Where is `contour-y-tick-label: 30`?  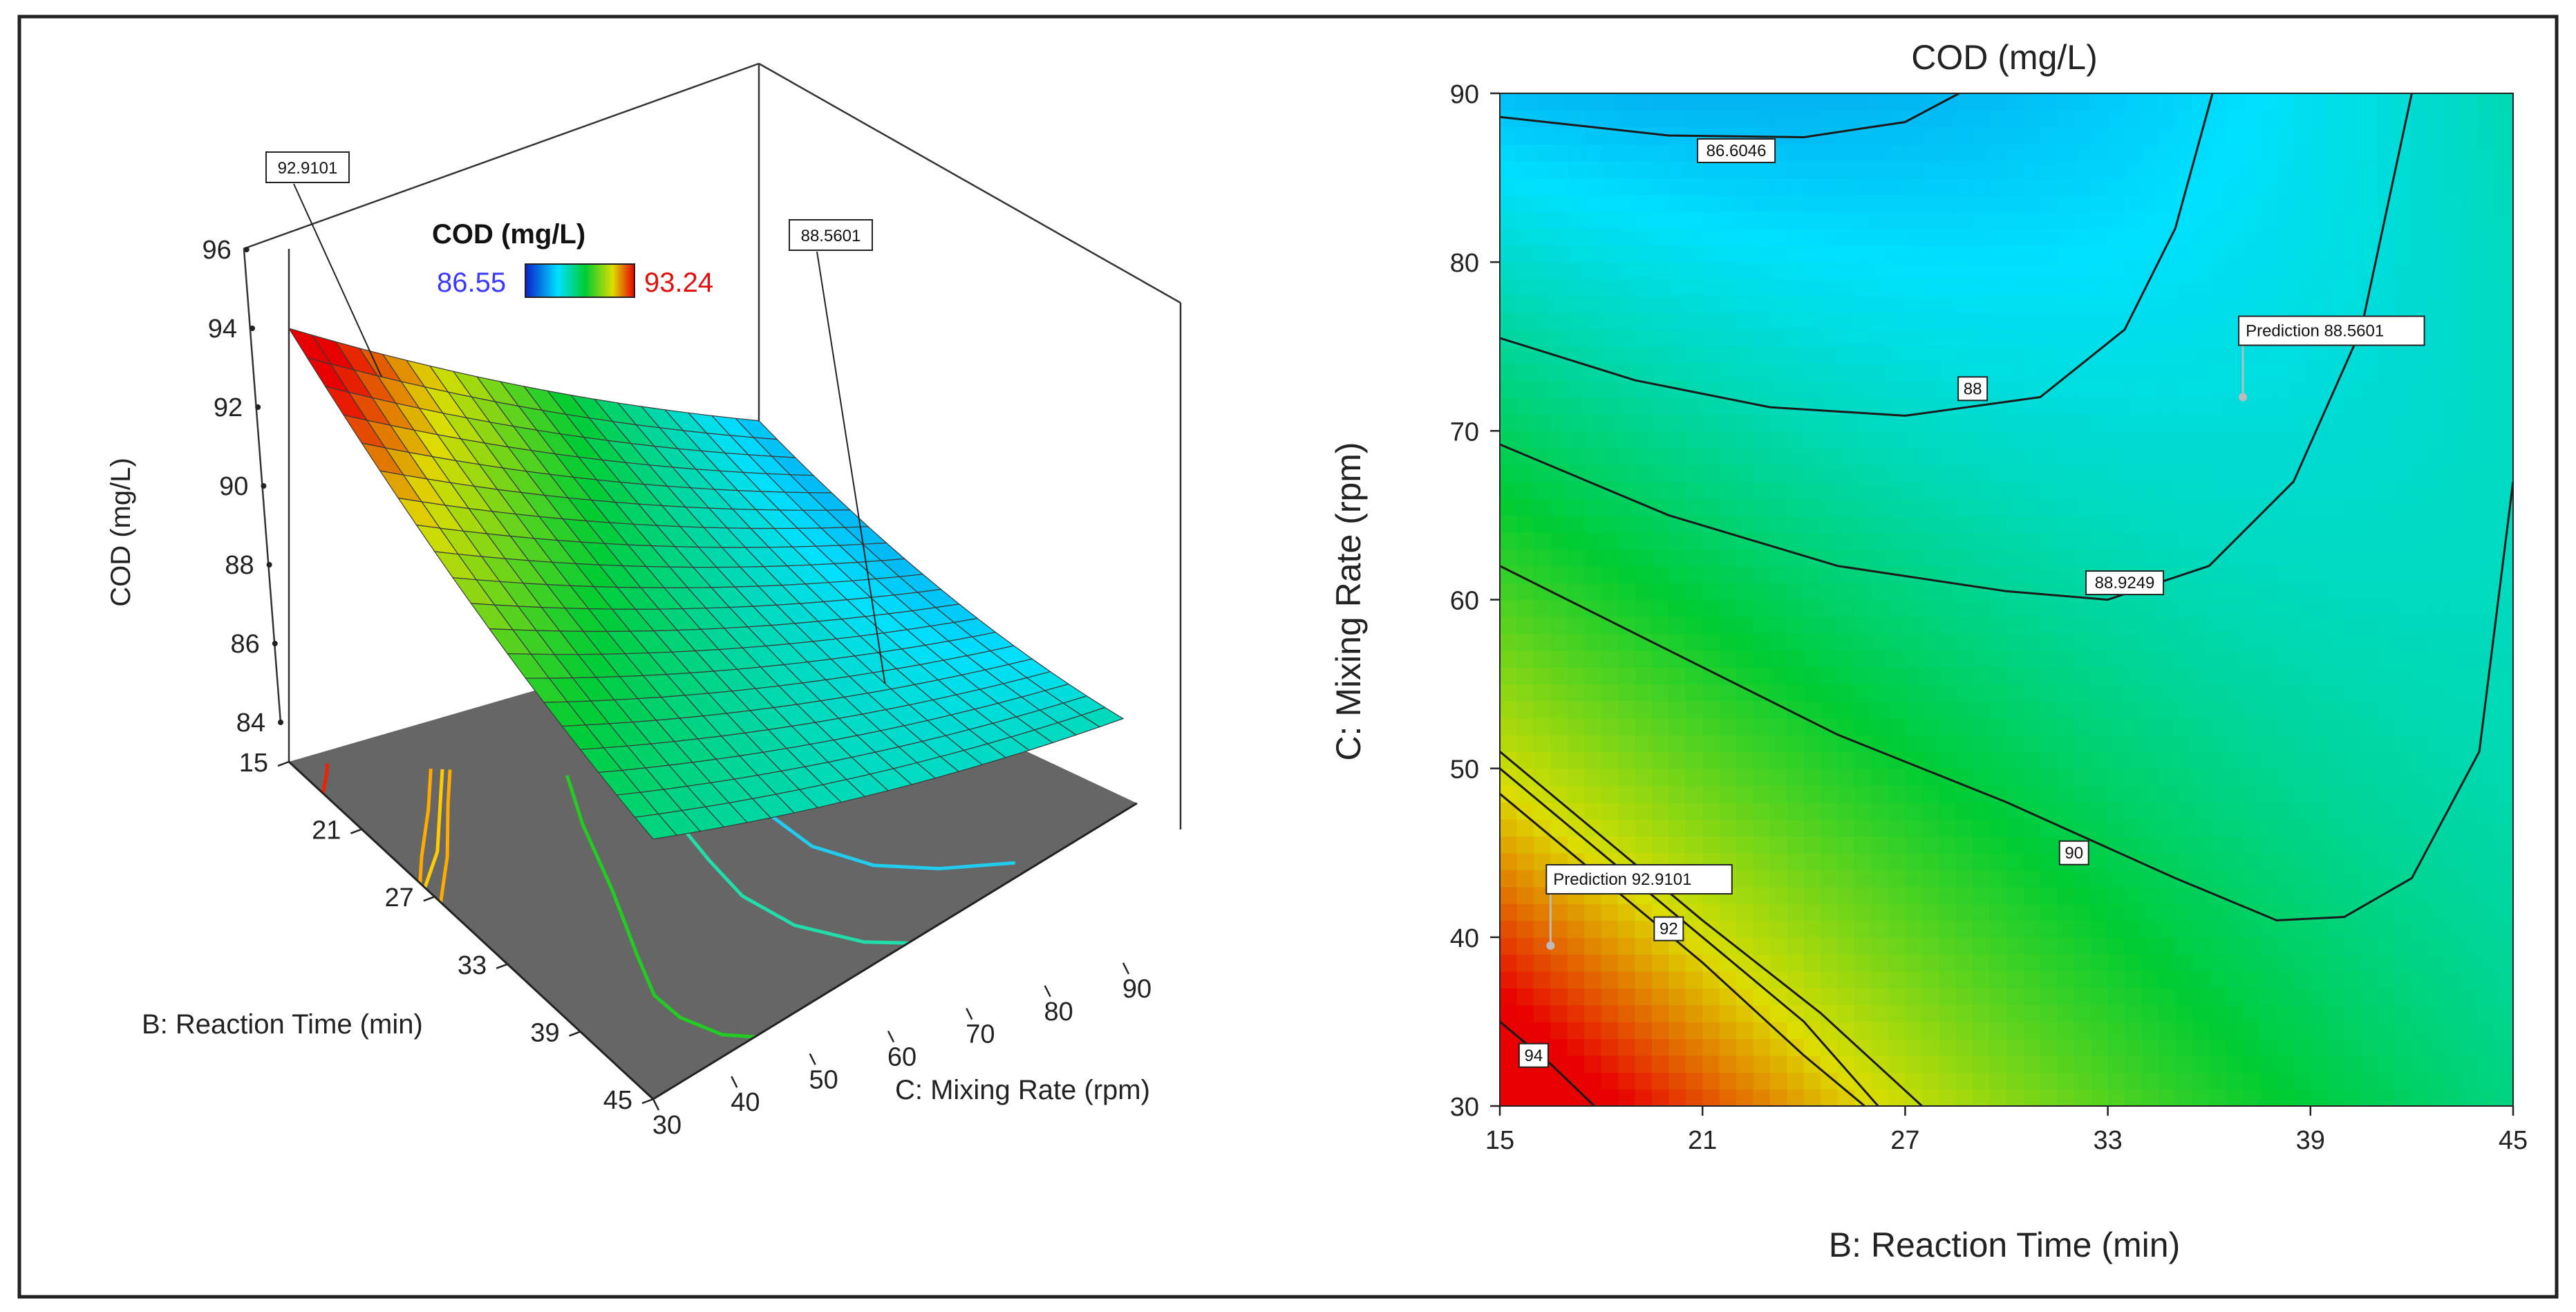
contour-y-tick-label: 30 is located at coordinates (1464, 1107).